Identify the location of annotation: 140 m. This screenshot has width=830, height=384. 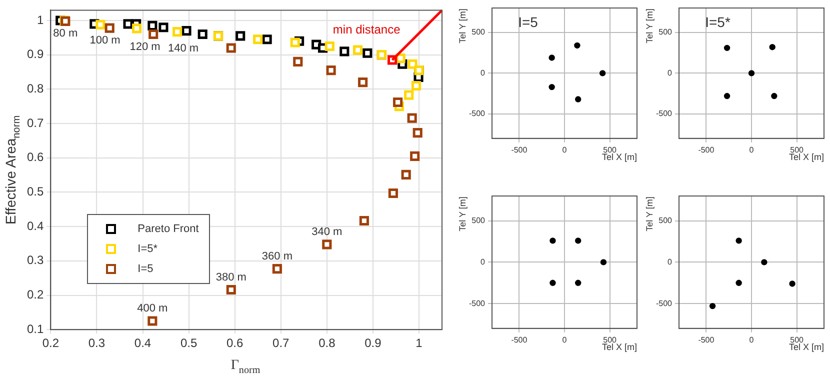
(183, 48).